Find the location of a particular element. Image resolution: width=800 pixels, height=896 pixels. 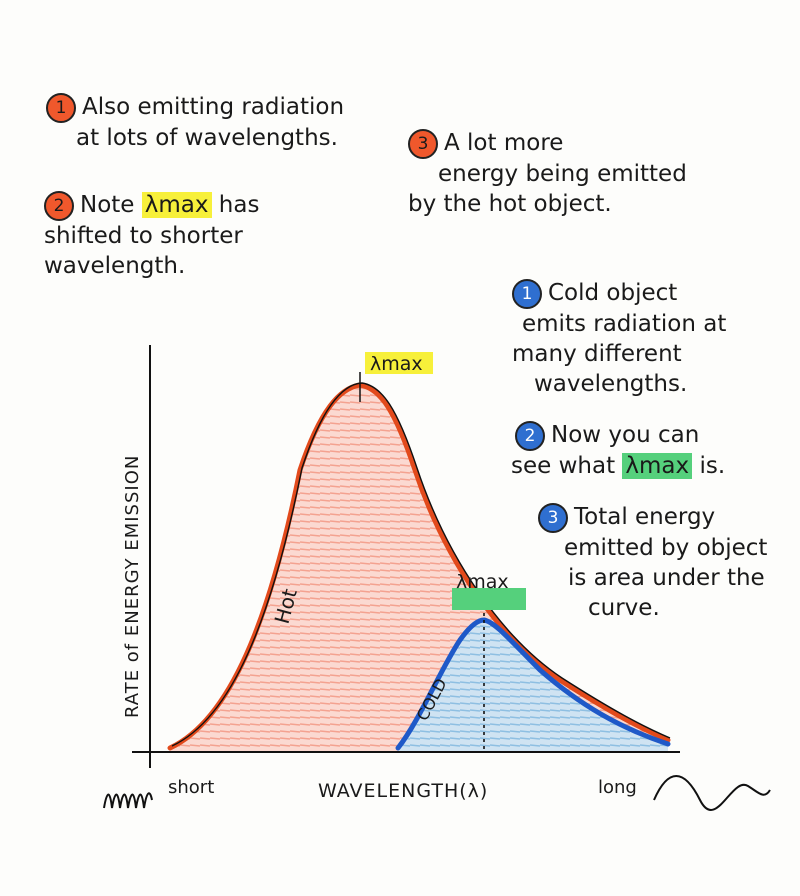

hot-lambda-highlight is located at coordinates (399, 363).